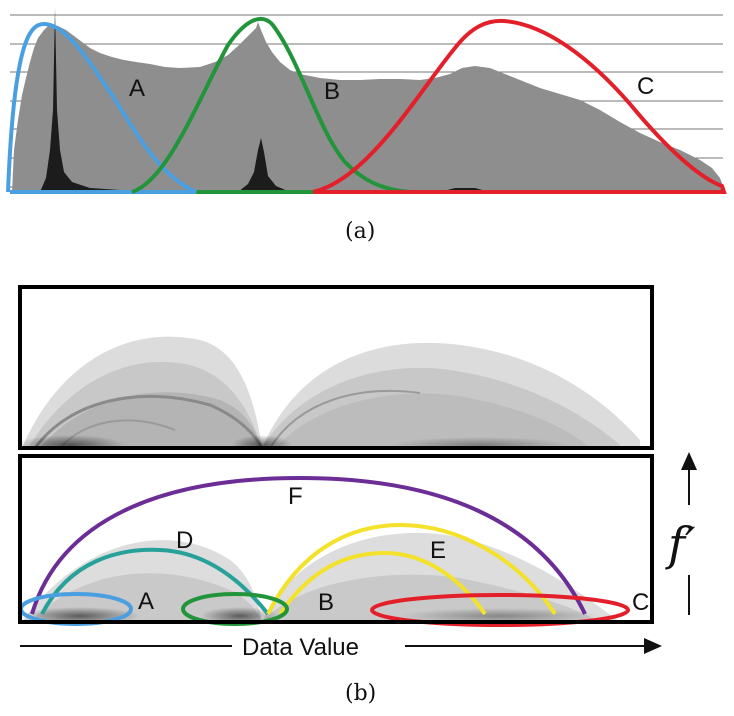 Image resolution: width=734 pixels, height=716 pixels. Describe the element at coordinates (645, 86) in the screenshot. I see `panel-a-label-c: C` at that location.